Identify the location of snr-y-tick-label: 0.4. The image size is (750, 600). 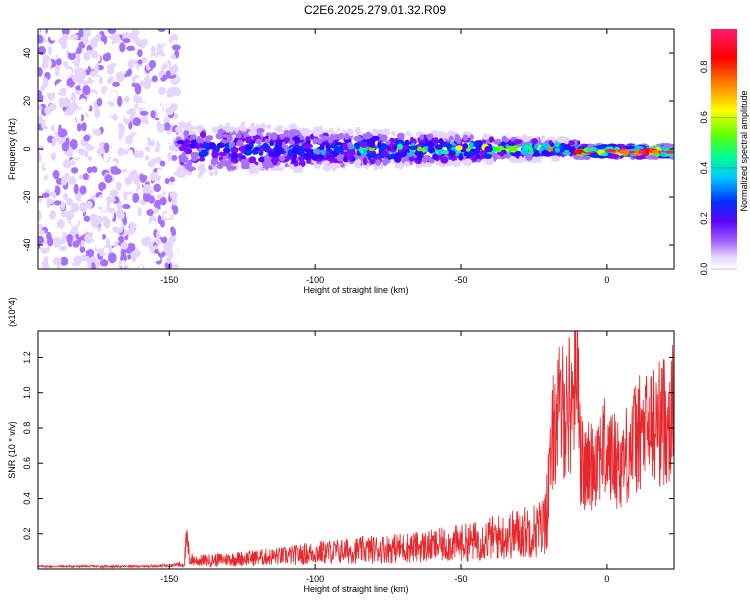
(27, 498).